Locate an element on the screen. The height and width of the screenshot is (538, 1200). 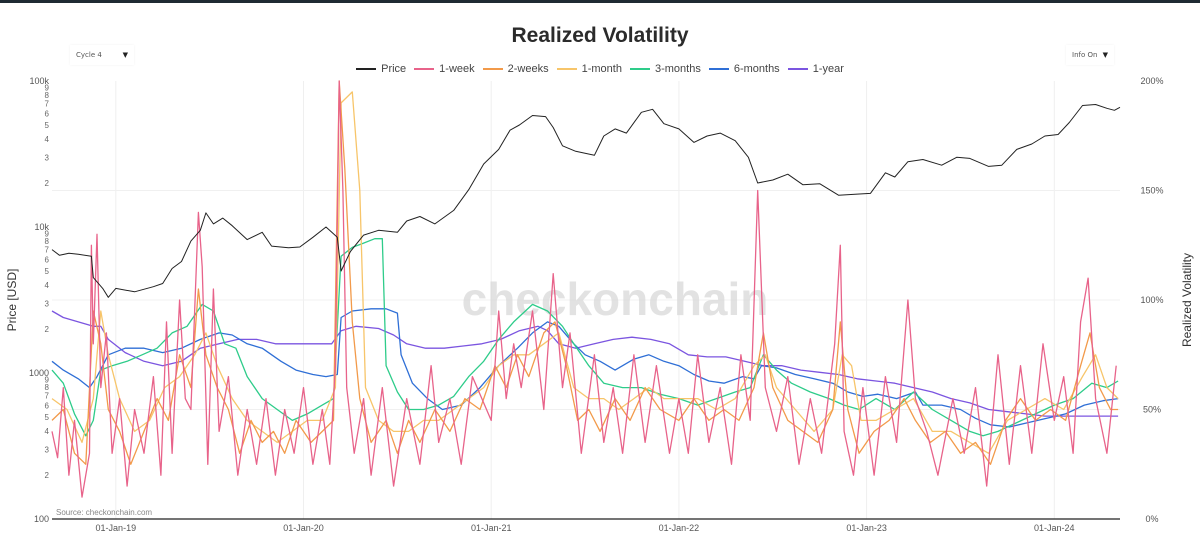
info-dropdown: Info On ▼ is located at coordinates (1090, 55).